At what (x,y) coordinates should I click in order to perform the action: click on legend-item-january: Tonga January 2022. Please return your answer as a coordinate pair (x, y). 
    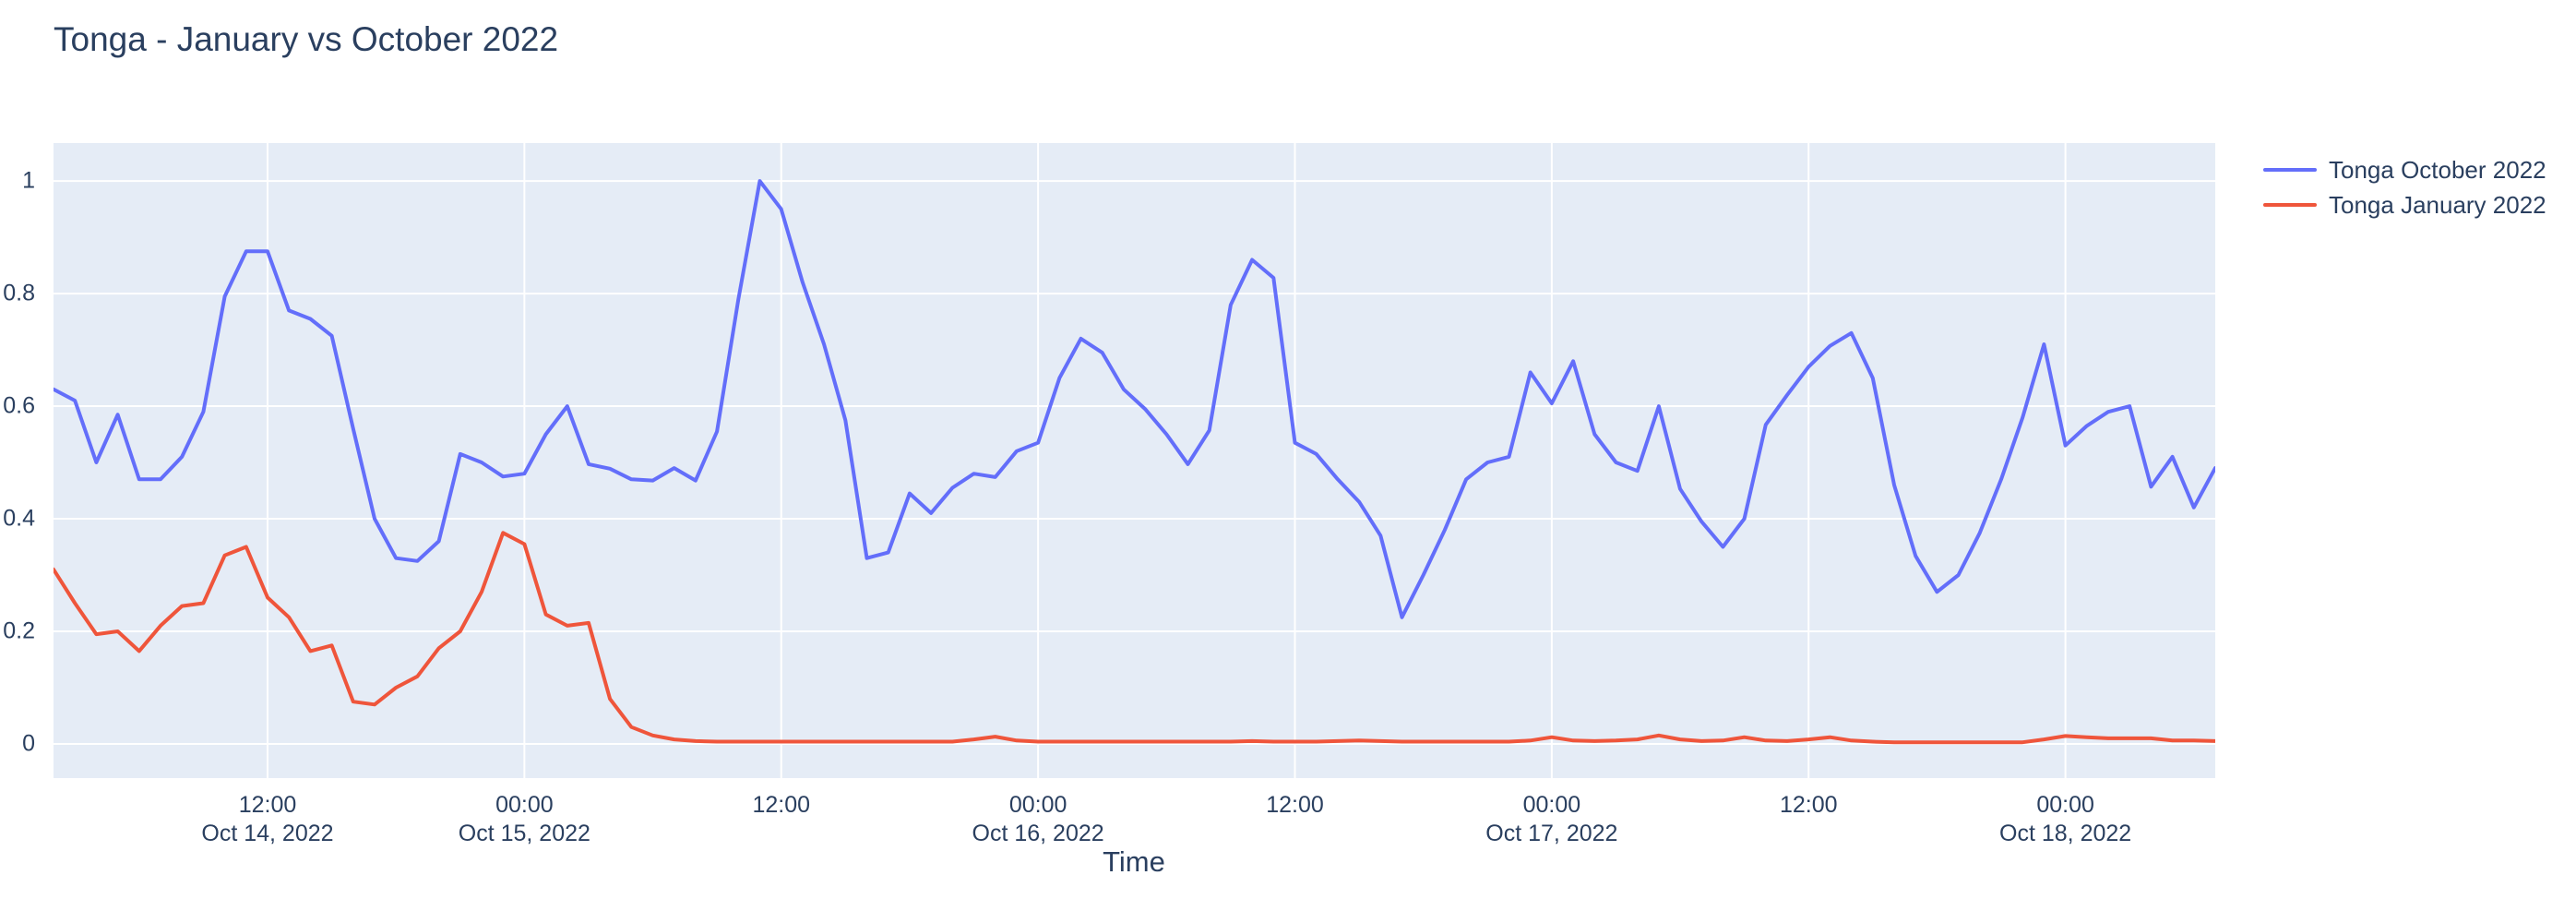
    Looking at the image, I should click on (2405, 204).